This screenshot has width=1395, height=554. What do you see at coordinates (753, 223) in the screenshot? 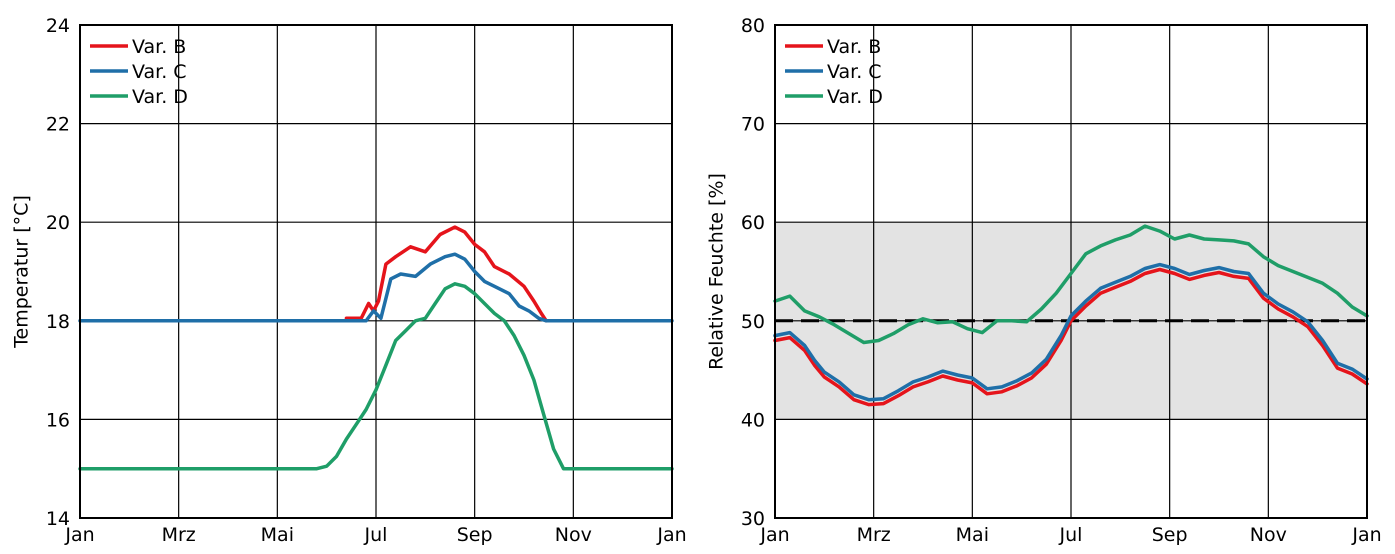
I see `y-tick-label: 60` at bounding box center [753, 223].